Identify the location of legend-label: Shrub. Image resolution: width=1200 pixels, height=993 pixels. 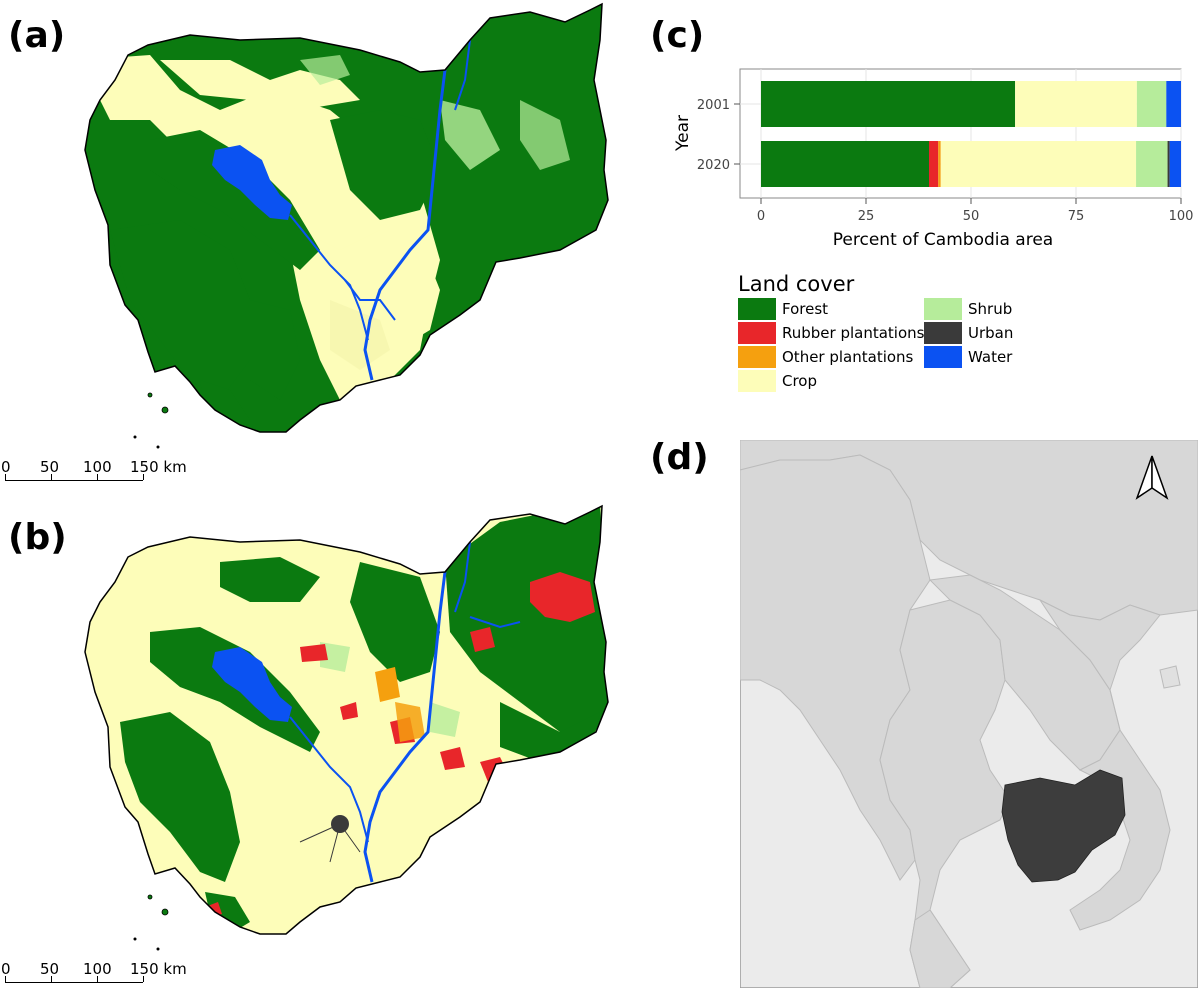
(990, 309).